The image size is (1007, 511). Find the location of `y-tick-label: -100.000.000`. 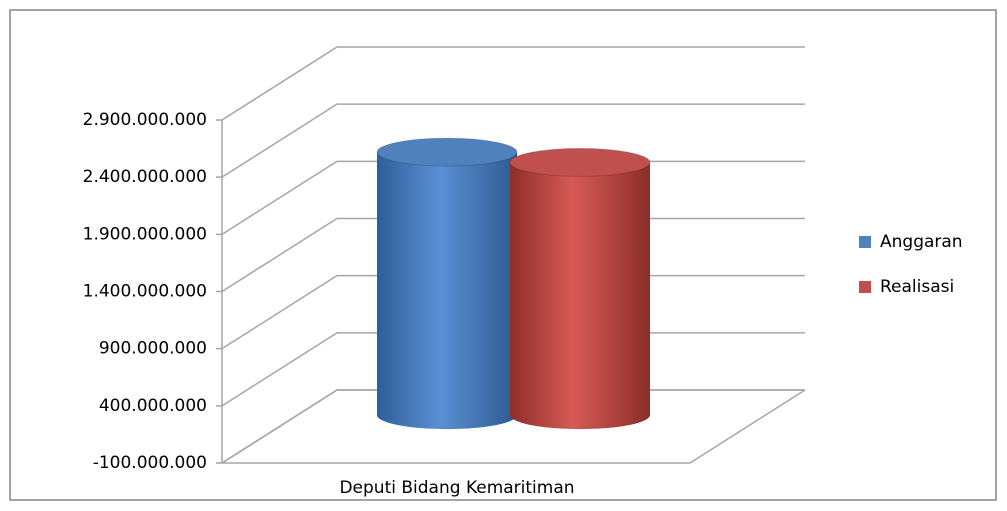

y-tick-label: -100.000.000 is located at coordinates (150, 463).